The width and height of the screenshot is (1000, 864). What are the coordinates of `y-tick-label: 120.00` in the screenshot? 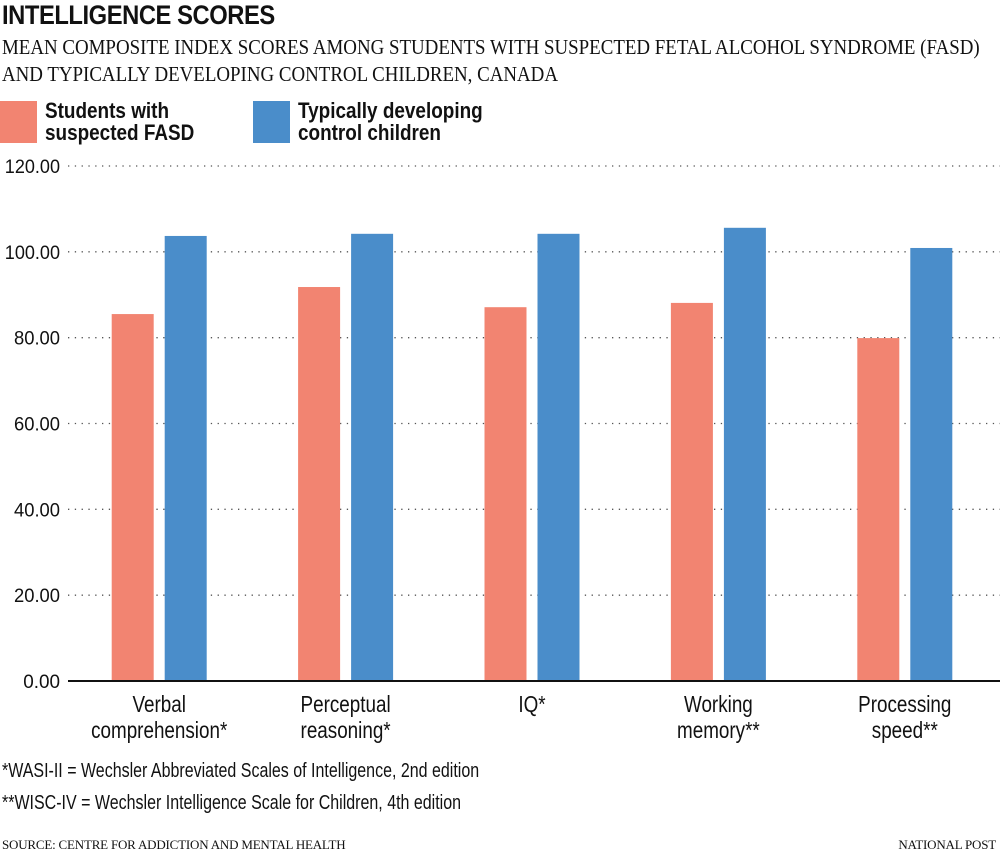 It's located at (32, 167).